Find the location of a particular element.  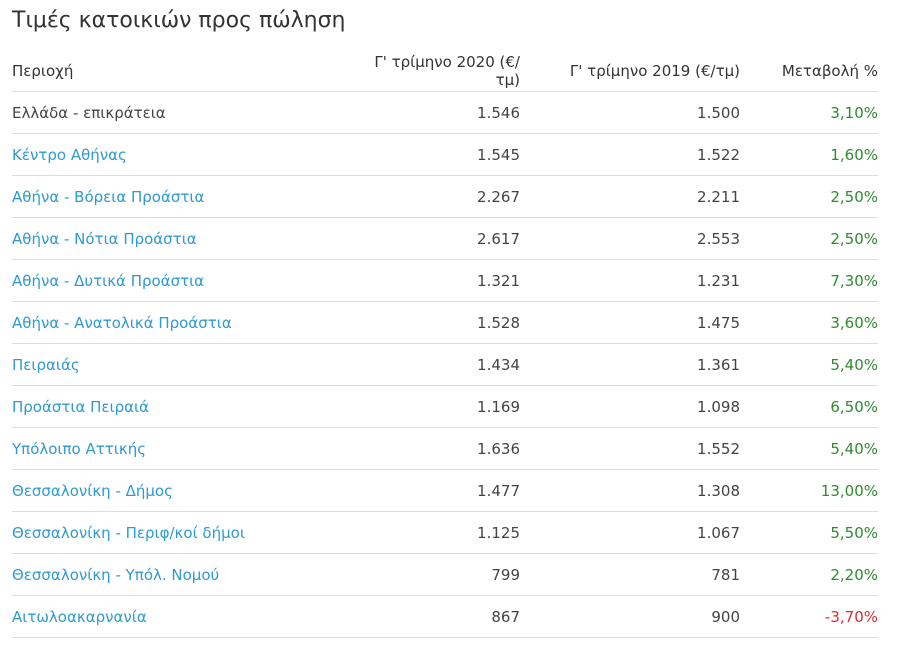

price-cell: 1.321 is located at coordinates (441, 280).